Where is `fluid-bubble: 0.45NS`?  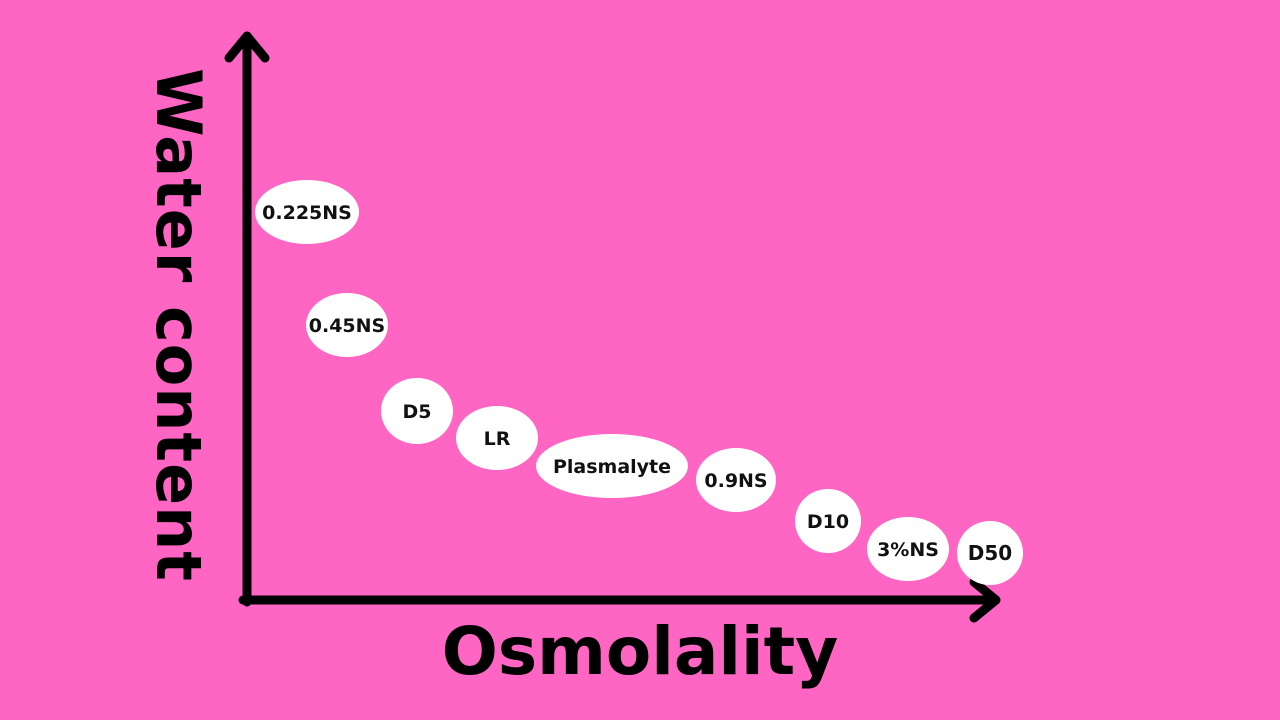 fluid-bubble: 0.45NS is located at coordinates (347, 325).